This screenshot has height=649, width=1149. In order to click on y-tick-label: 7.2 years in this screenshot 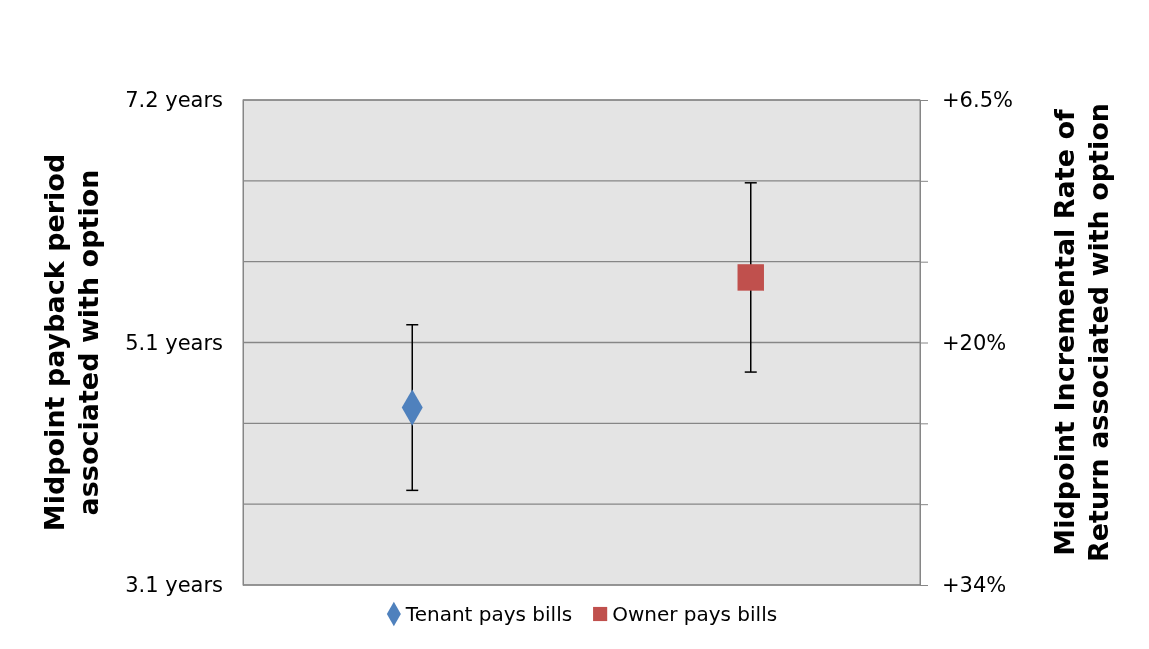, I will do `click(174, 100)`.